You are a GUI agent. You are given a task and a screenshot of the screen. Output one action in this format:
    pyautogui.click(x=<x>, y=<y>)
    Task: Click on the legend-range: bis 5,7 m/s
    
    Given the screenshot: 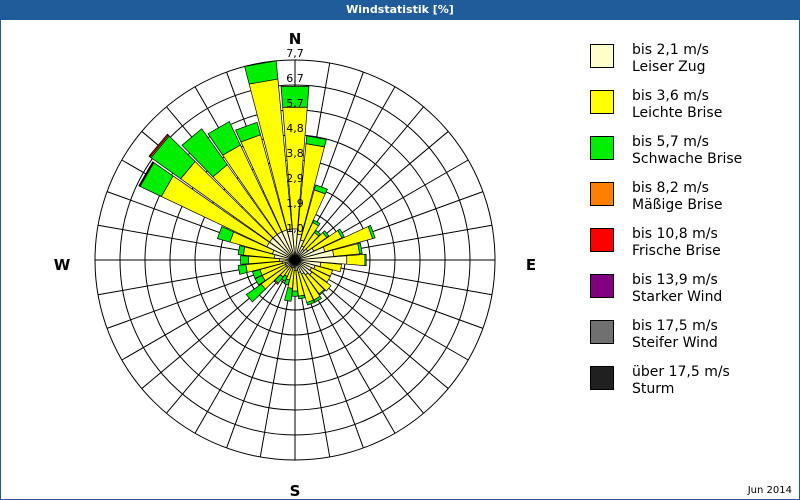 What is the action you would take?
    pyautogui.click(x=670, y=142)
    